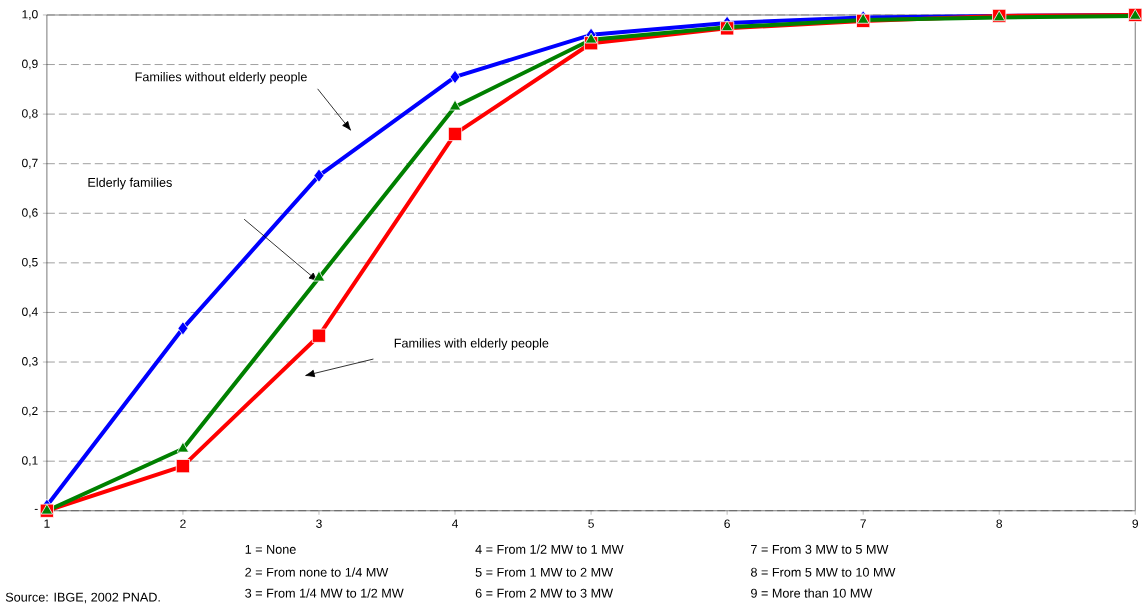 This screenshot has width=1143, height=610. Describe the element at coordinates (30, 263) in the screenshot. I see `y-tick-label: 0,5` at that location.